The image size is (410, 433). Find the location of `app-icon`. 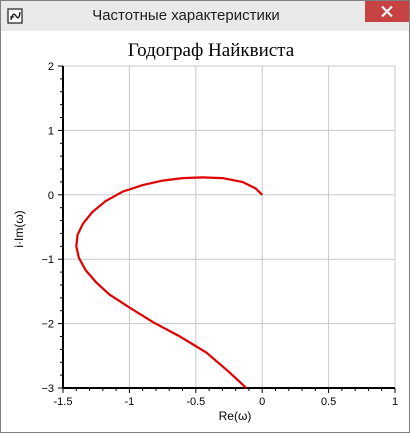

app-icon is located at coordinates (15, 16).